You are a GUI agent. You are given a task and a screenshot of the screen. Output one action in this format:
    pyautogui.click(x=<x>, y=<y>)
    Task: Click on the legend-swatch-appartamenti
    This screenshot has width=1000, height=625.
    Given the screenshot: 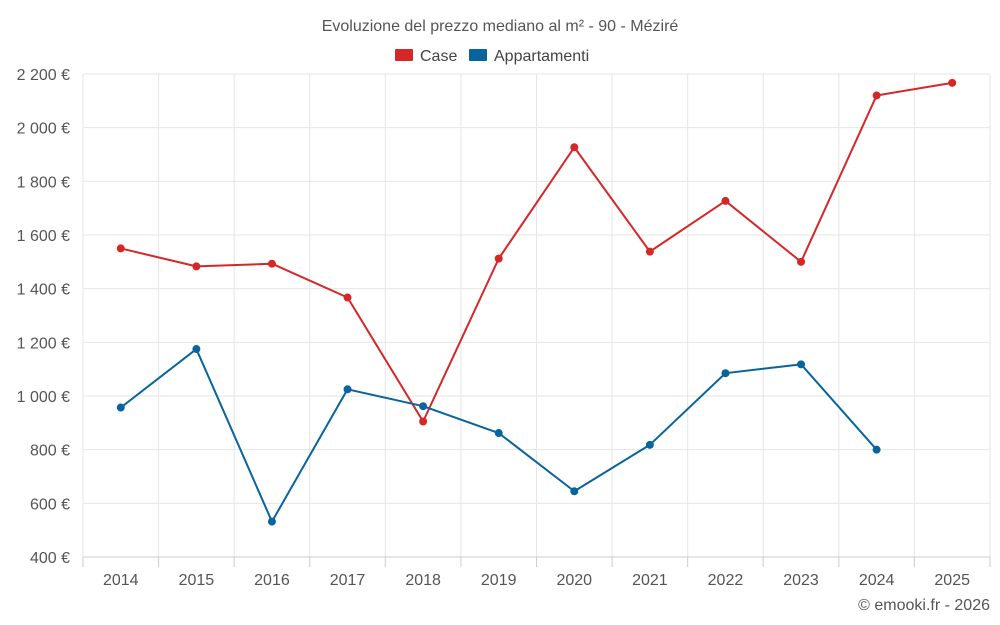 What is the action you would take?
    pyautogui.click(x=478, y=55)
    